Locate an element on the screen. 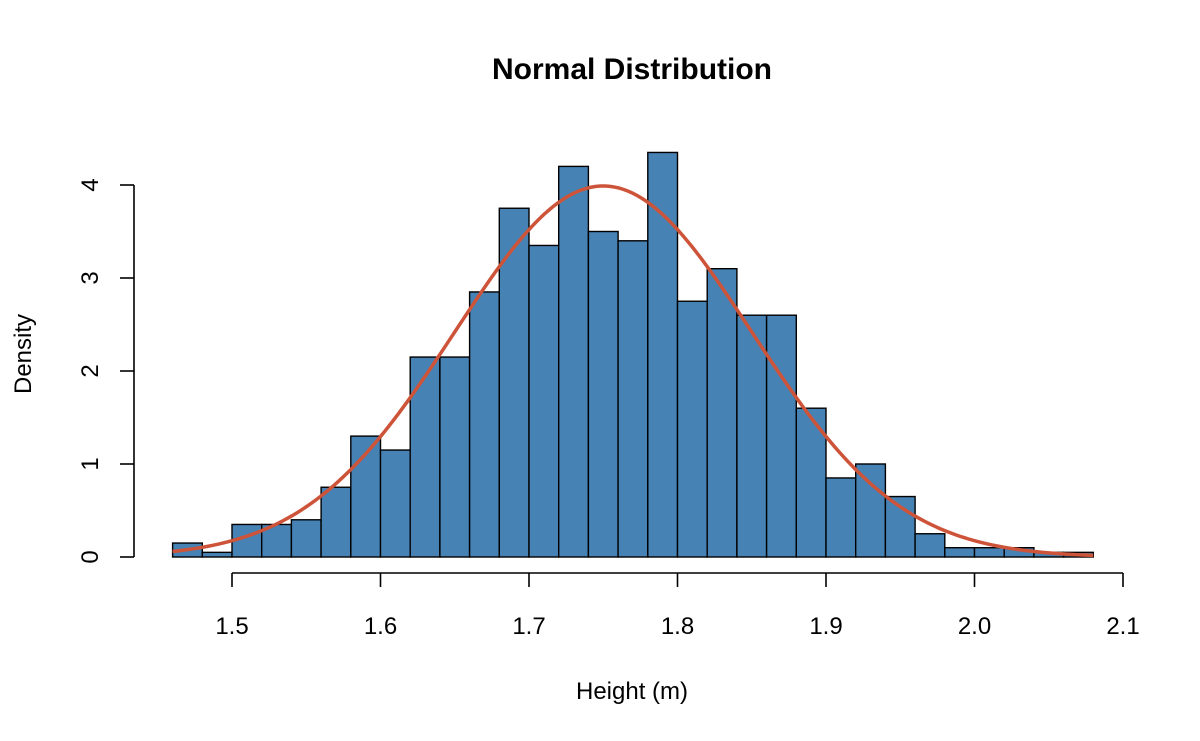 This screenshot has height=741, width=1200. x-axis: 1.5 1.6 1.7 1.8 1.9 2.0 2.1 is located at coordinates (677, 606).